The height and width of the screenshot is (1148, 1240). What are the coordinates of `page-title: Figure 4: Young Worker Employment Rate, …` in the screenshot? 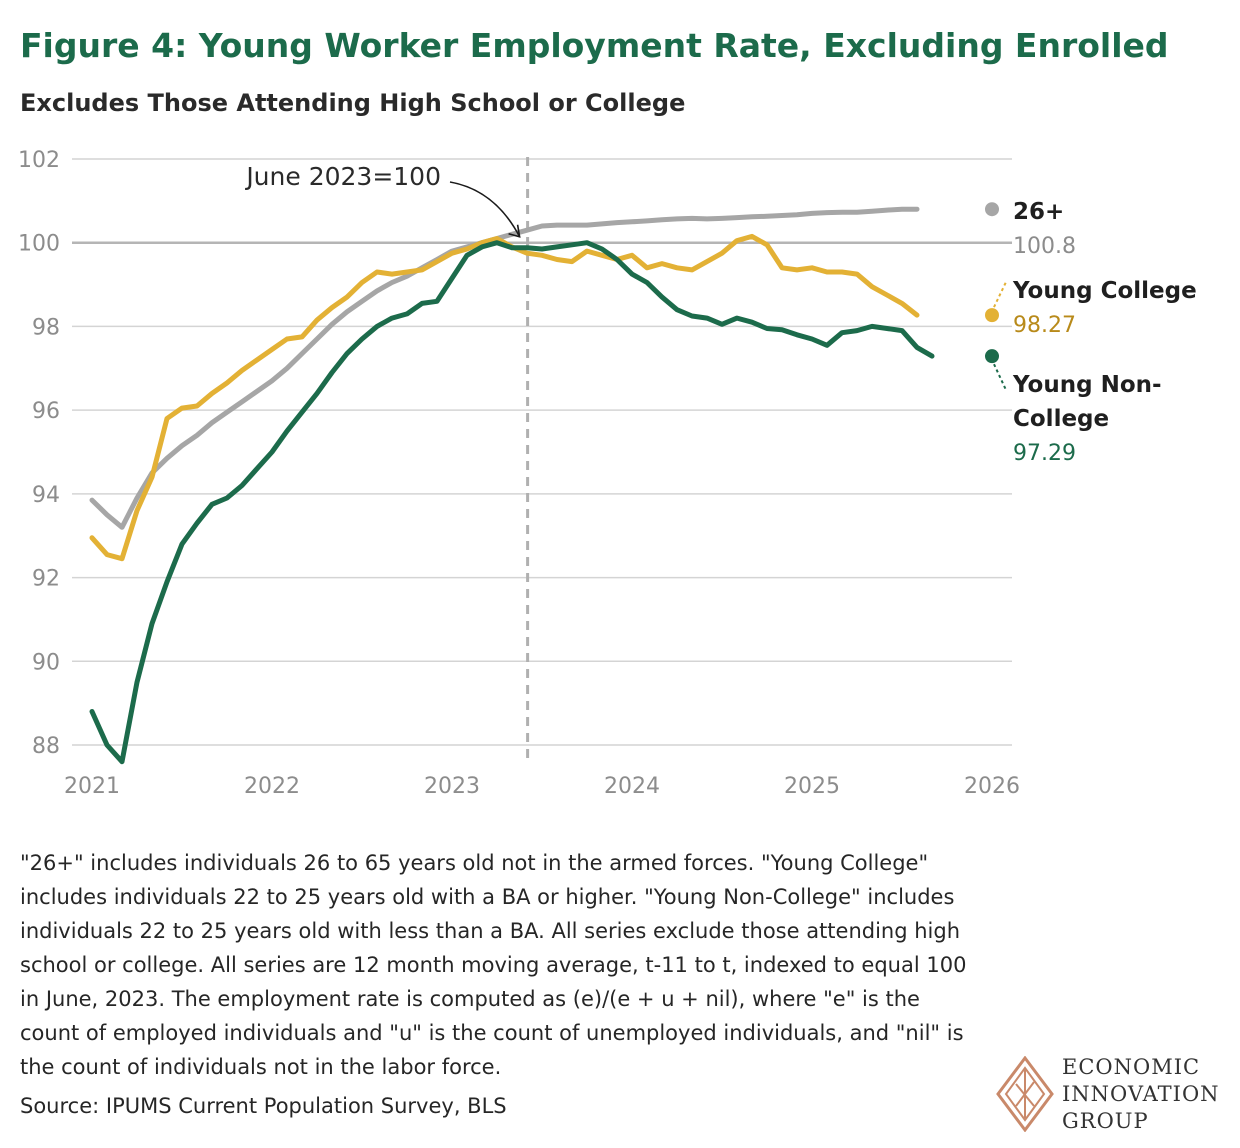 It's located at (594, 45).